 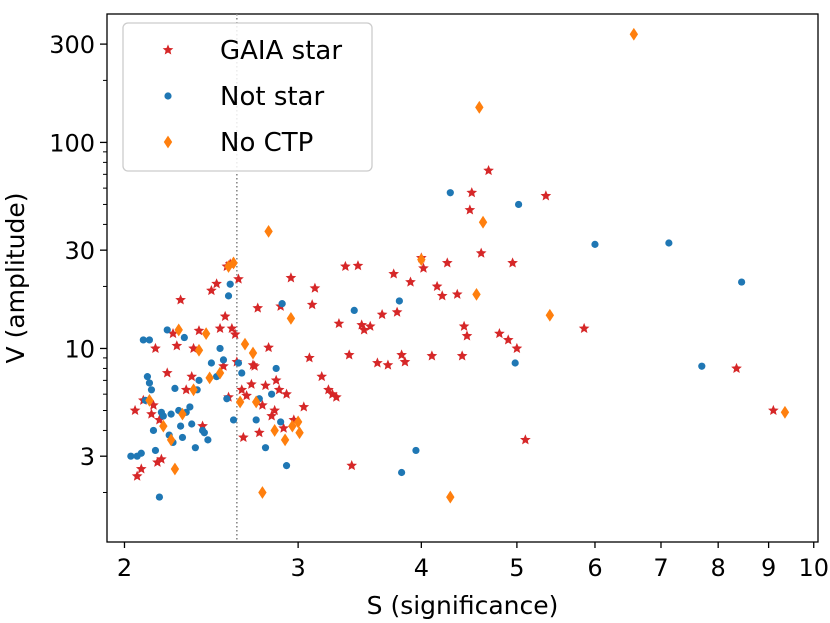 I want to click on y-tick-label: 10, so click(x=79, y=349).